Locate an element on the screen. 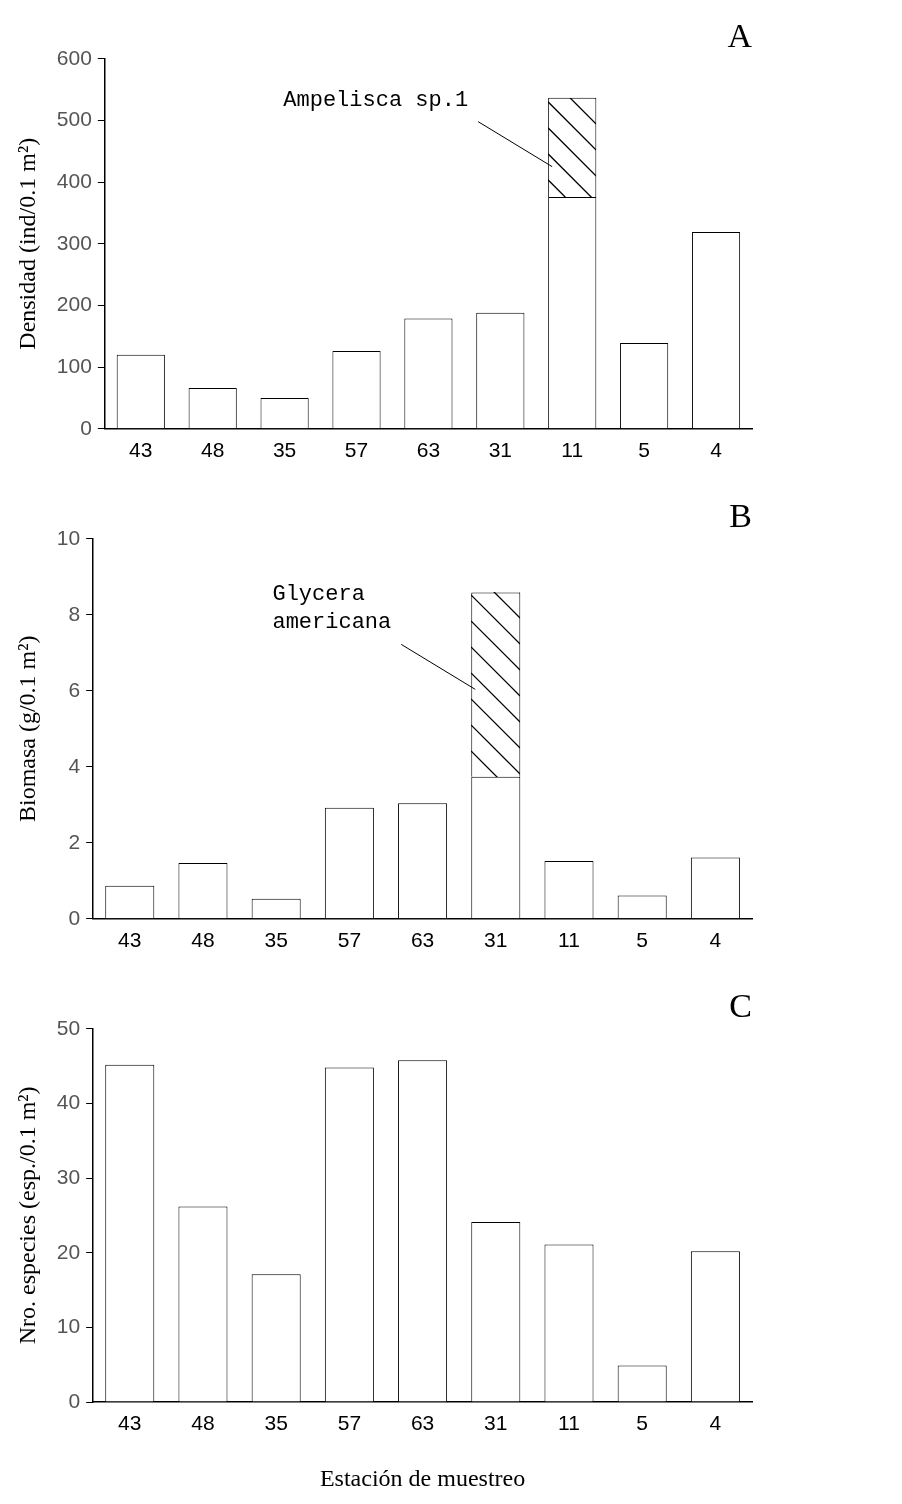 The width and height of the screenshot is (902, 1504). x-axis-title: Estación de muestreo is located at coordinates (422, 1477).